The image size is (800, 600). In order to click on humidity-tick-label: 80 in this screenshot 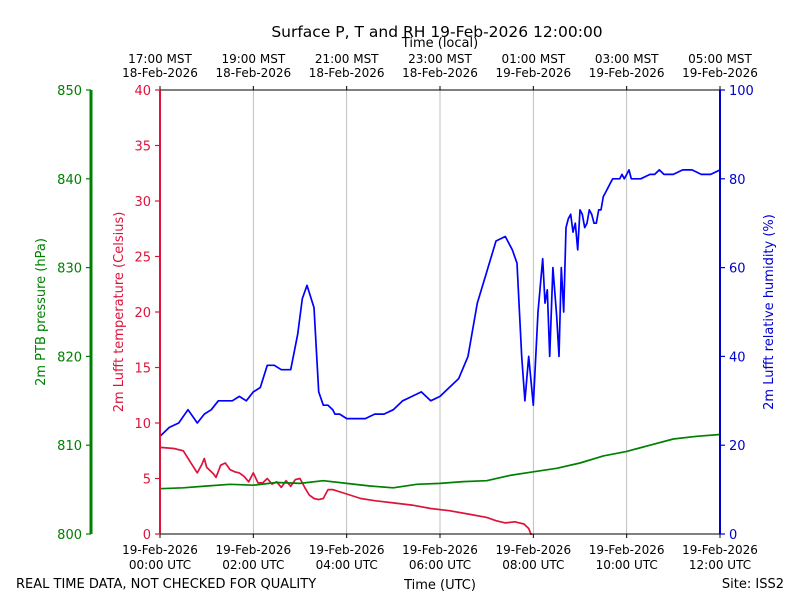, I will do `click(737, 180)`.